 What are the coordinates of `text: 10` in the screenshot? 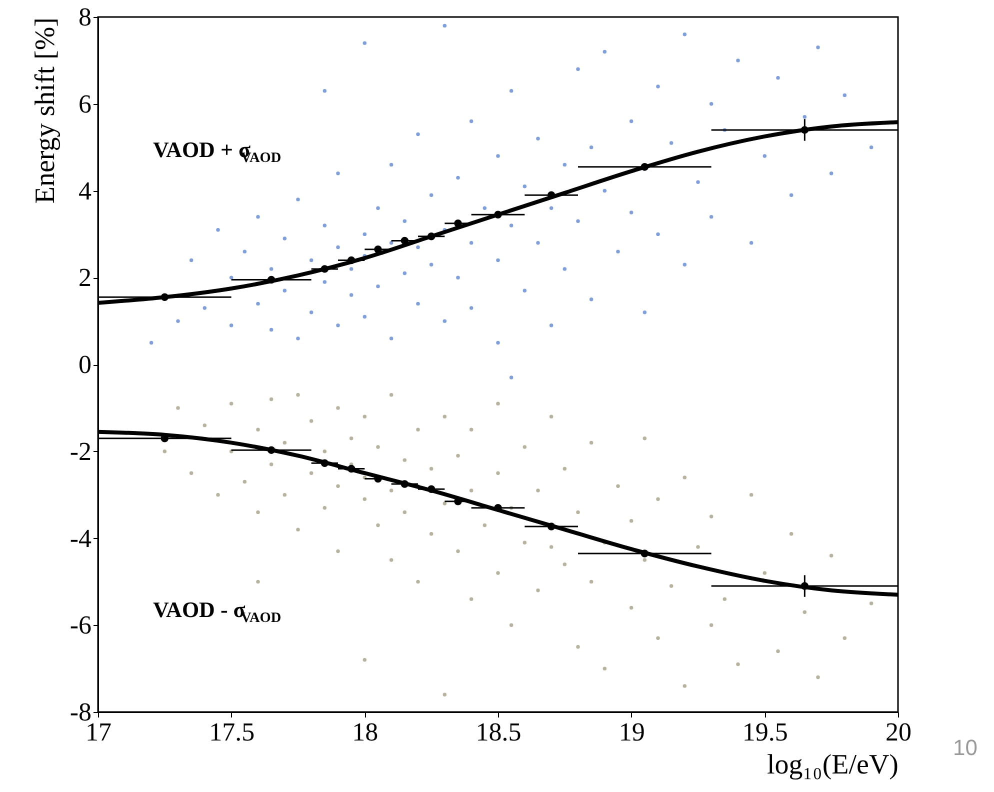 It's located at (965, 747).